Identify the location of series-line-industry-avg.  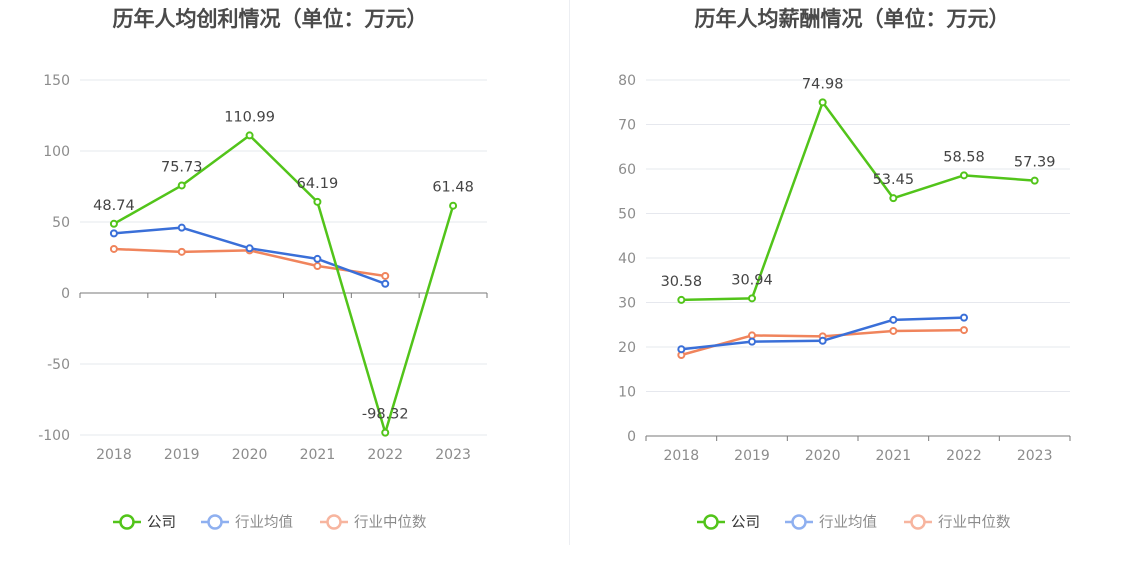
(249, 255).